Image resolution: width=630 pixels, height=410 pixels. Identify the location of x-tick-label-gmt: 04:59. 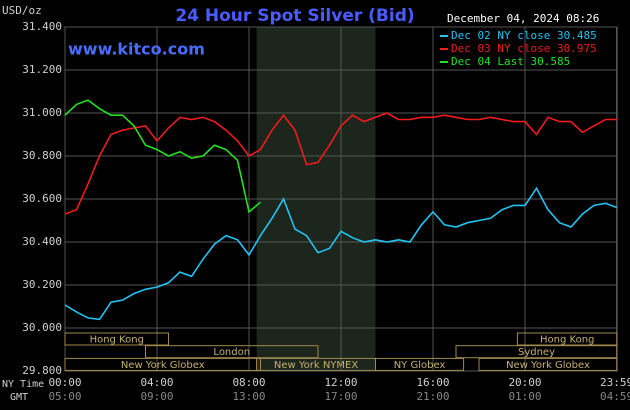
(615, 396).